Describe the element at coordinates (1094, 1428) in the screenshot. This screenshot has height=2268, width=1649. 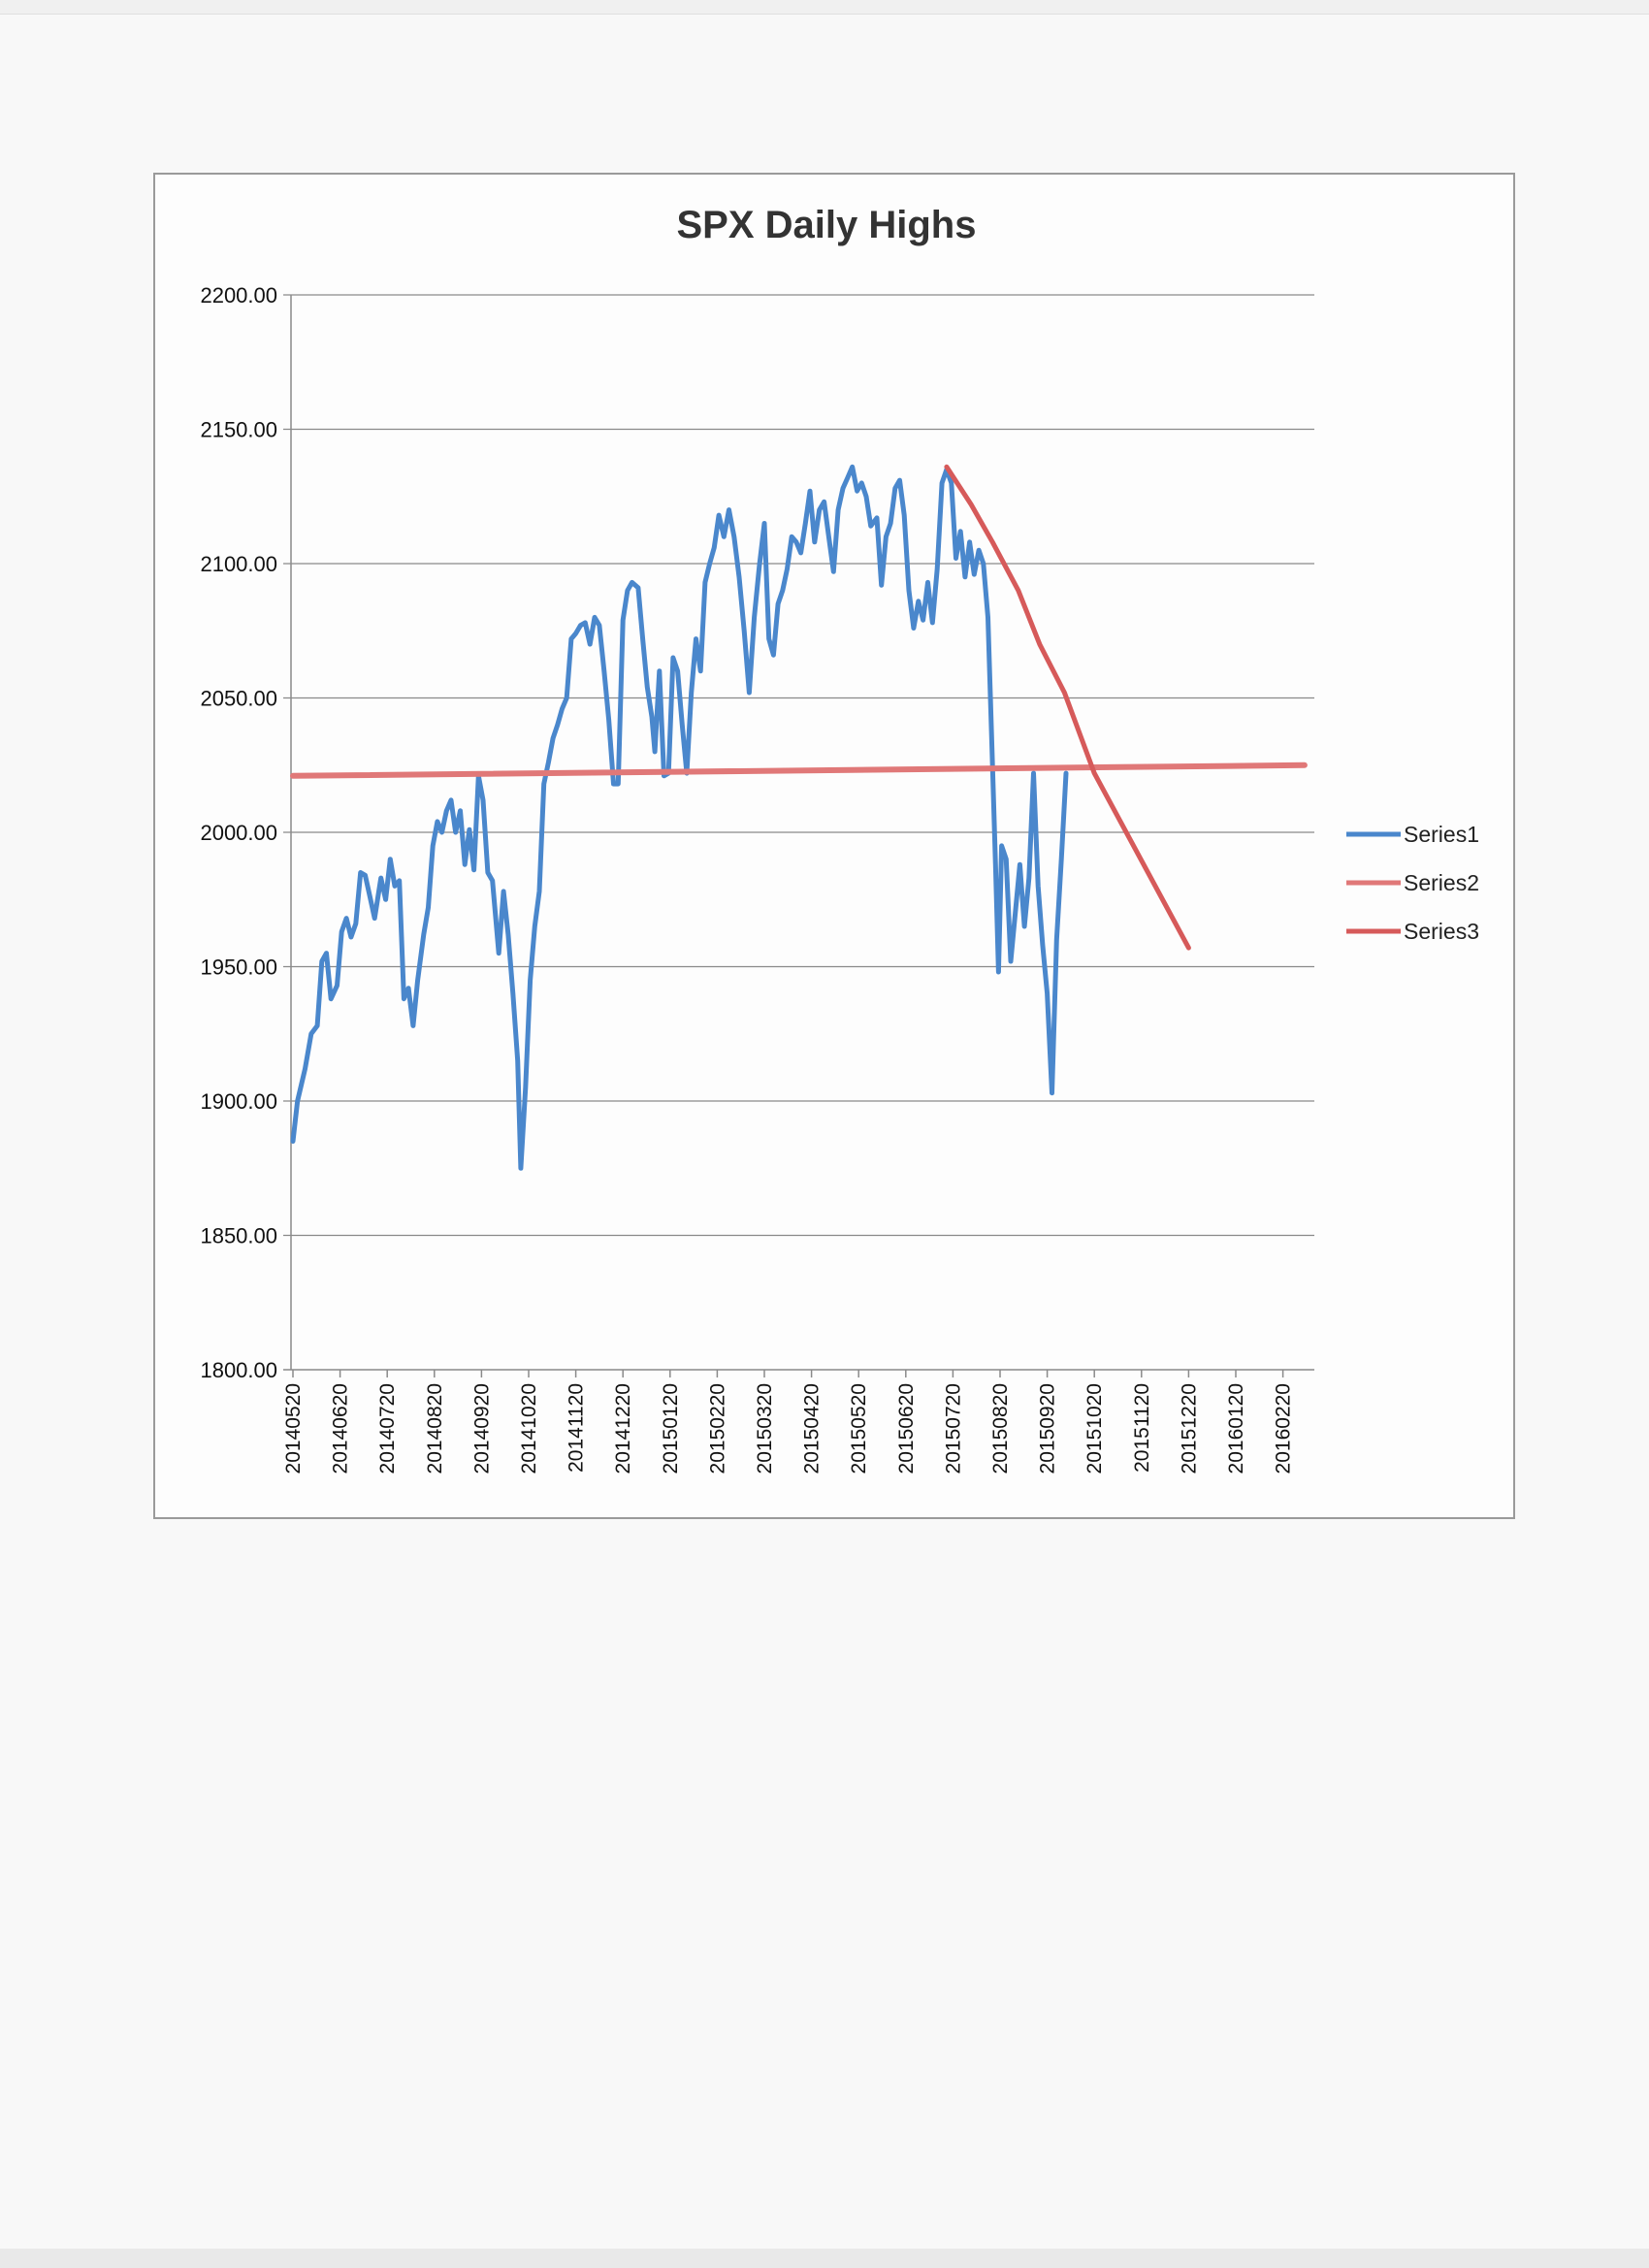
I see `x-tick-label: 20151020` at that location.